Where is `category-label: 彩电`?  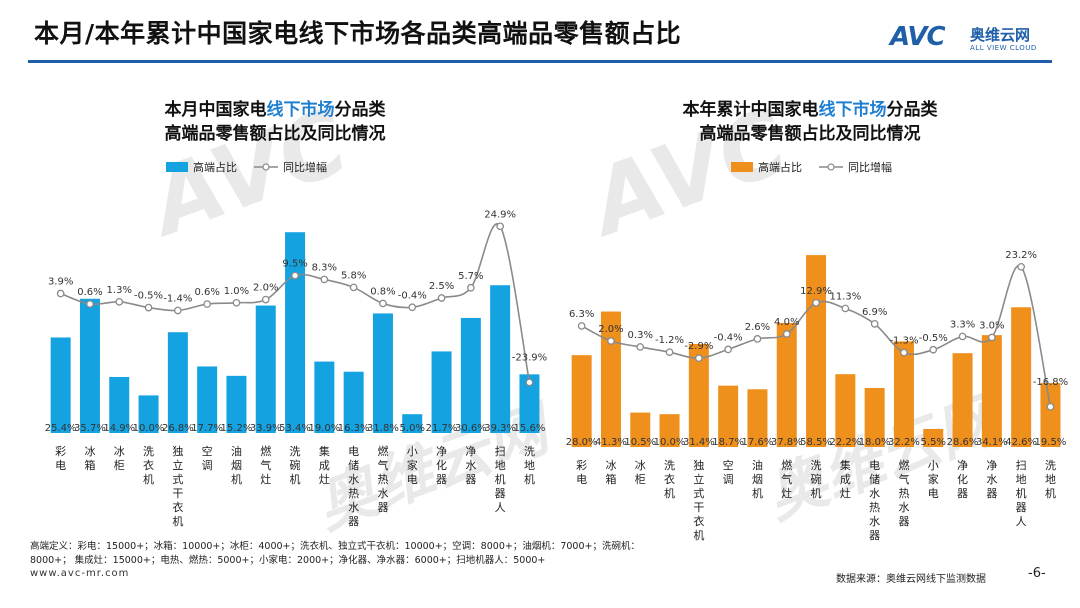
category-label: 彩电 is located at coordinates (581, 472).